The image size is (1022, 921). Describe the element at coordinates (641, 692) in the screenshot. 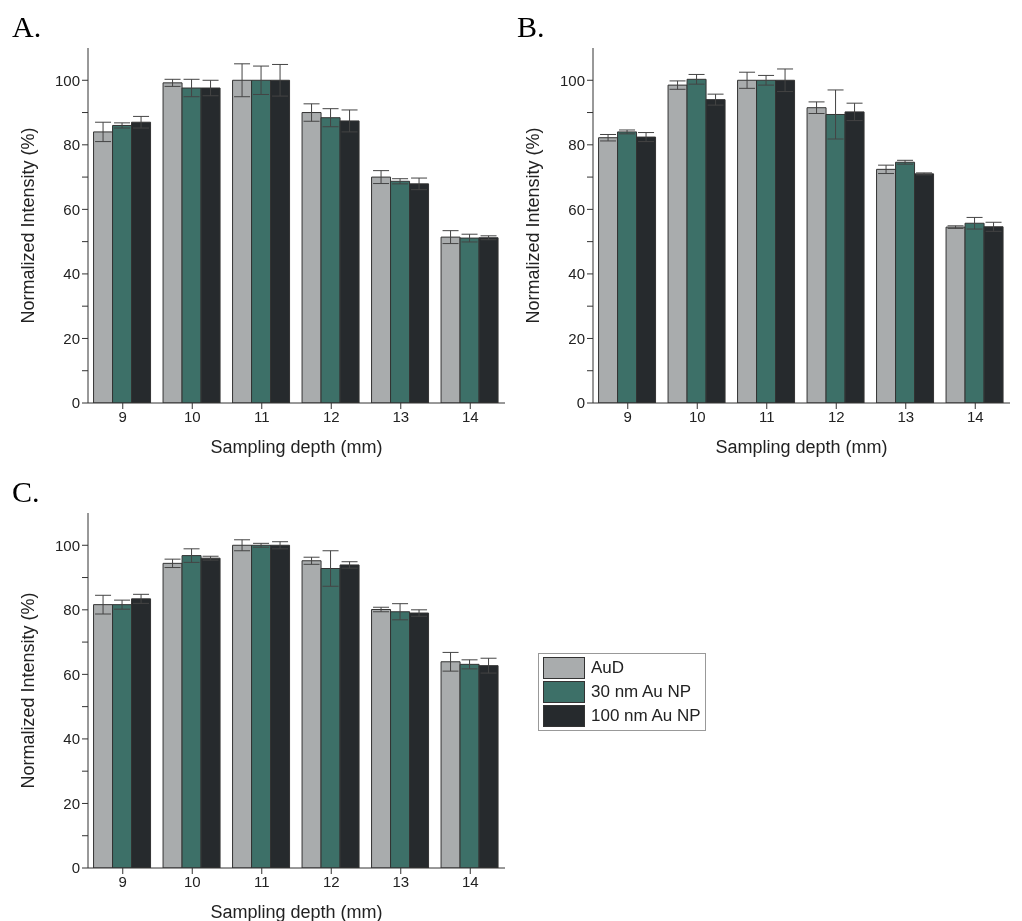

I see `legend-label: 30 nm Au NP` at that location.